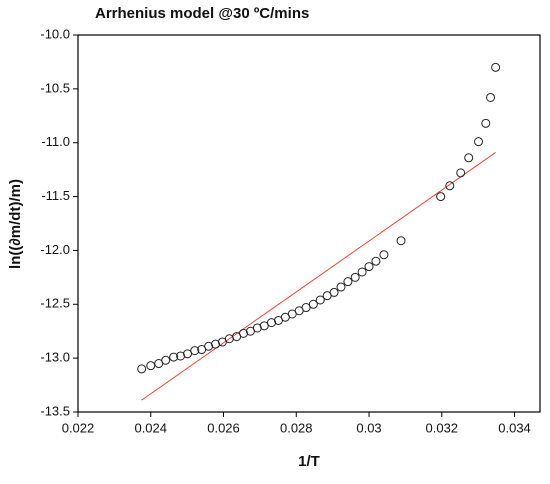  Describe the element at coordinates (55, 410) in the screenshot. I see `y-tick-label: -13.5` at that location.